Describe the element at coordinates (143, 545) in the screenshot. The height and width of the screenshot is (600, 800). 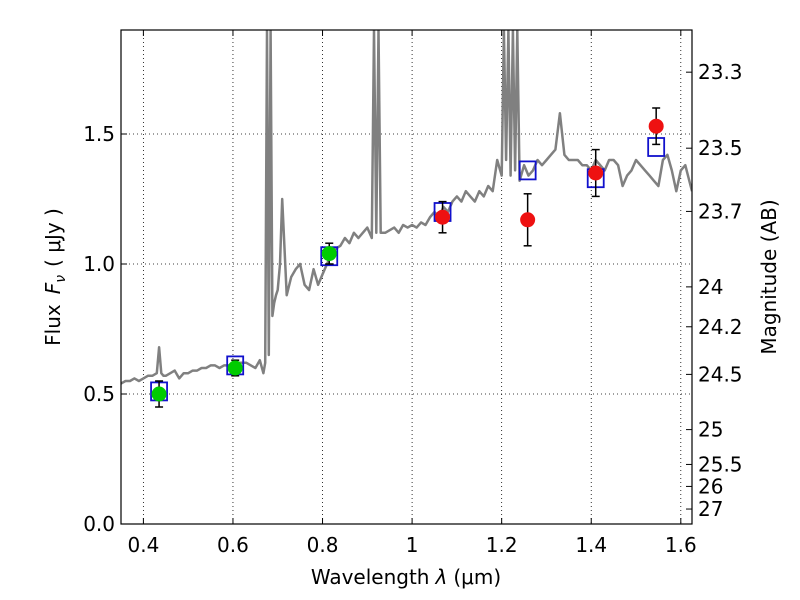
I see `x-tick-label: 0.4` at that location.